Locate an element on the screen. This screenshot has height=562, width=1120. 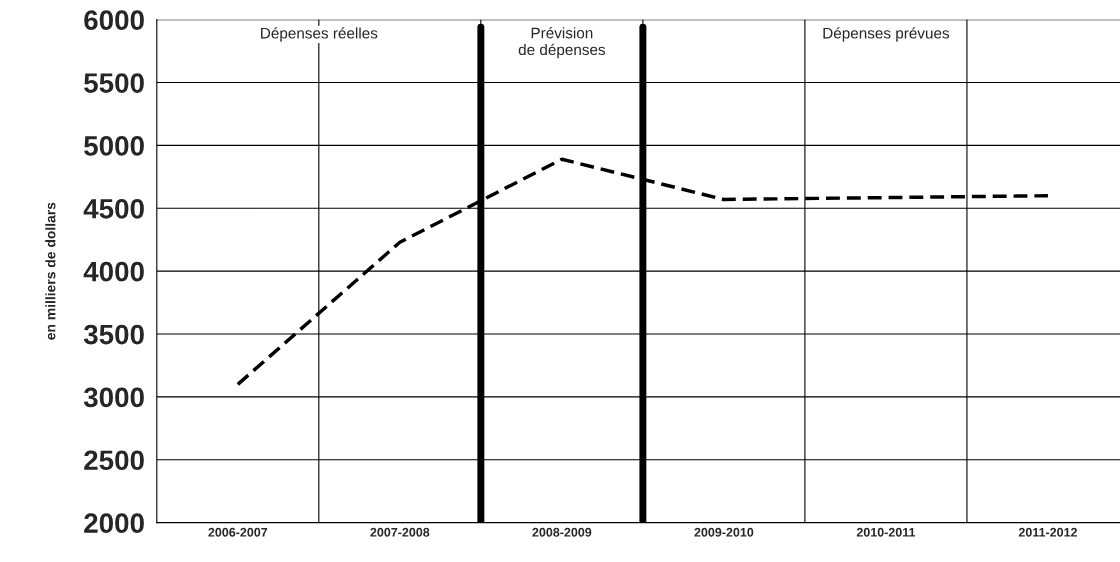
y-tick-label: 4500 is located at coordinates (113, 208).